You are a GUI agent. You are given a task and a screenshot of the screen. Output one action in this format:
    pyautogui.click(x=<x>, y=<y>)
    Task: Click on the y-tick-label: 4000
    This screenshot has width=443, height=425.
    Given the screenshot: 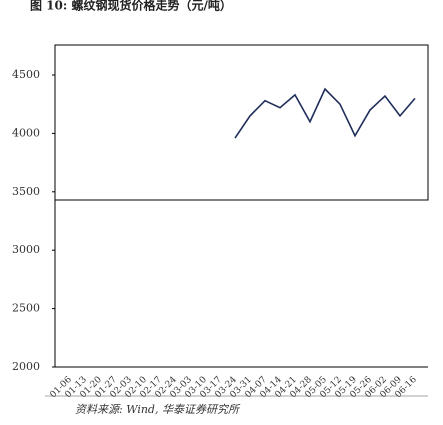 What is the action you would take?
    pyautogui.click(x=26, y=132)
    